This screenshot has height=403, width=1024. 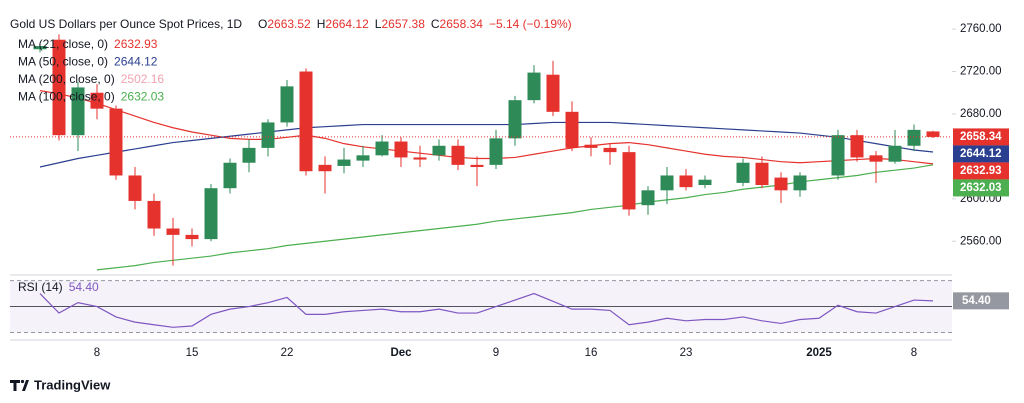 I want to click on rsi-legend: RSI (14) 54.40, so click(x=58, y=287).